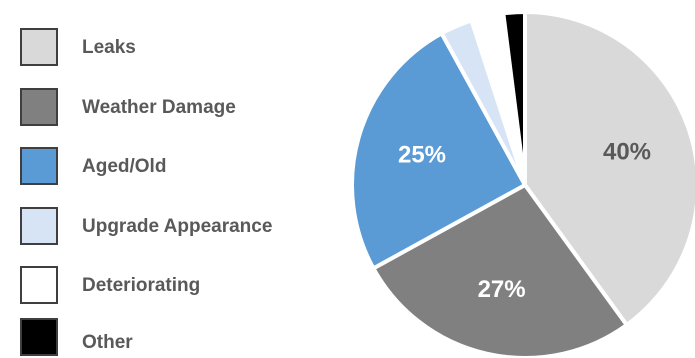  Describe the element at coordinates (175, 338) in the screenshot. I see `legend-item-other: Other` at that location.